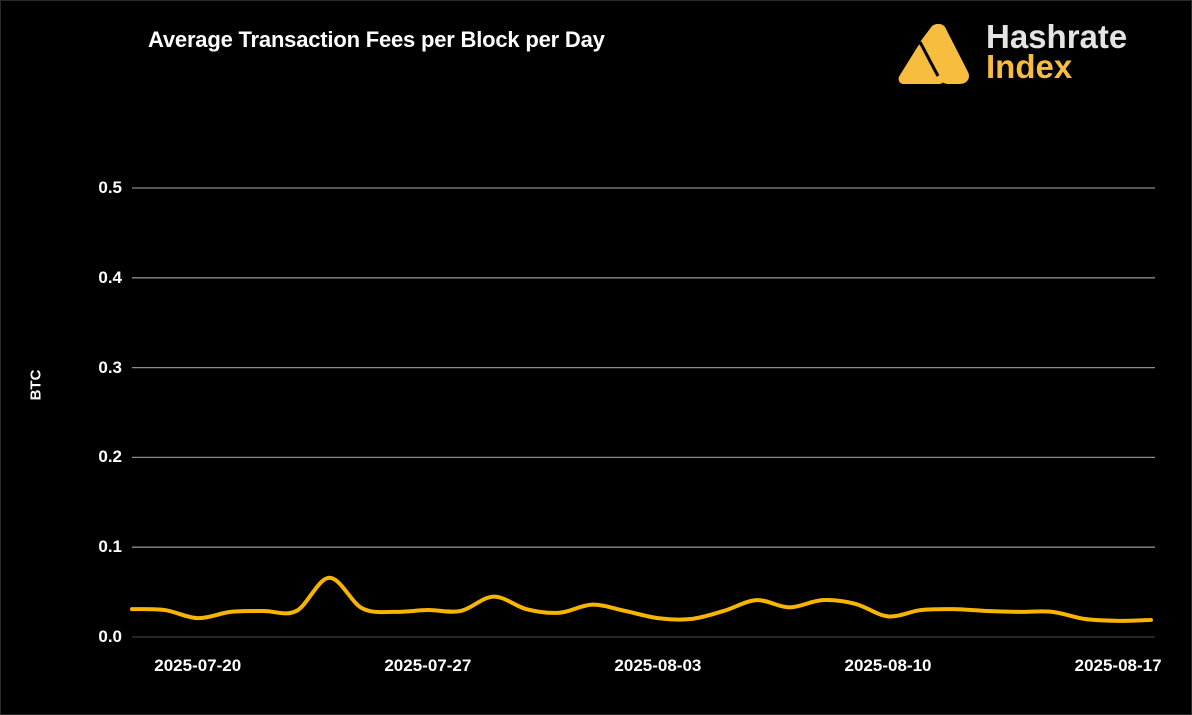  Describe the element at coordinates (658, 665) in the screenshot. I see `x-tick: 2025-08-03` at that location.